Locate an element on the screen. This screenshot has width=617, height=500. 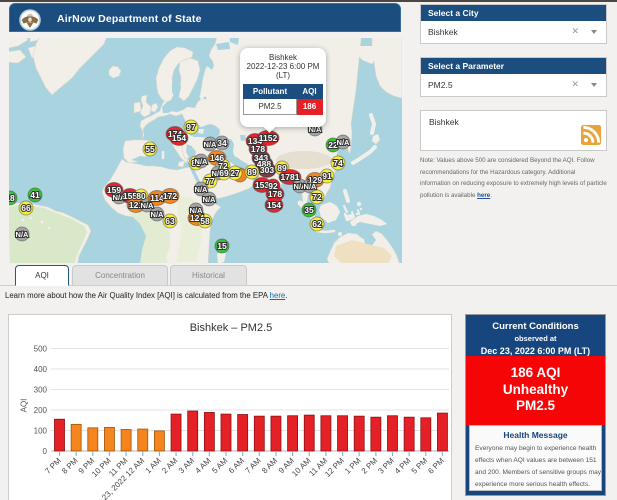
svg-text: 153 is located at coordinates (262, 185).